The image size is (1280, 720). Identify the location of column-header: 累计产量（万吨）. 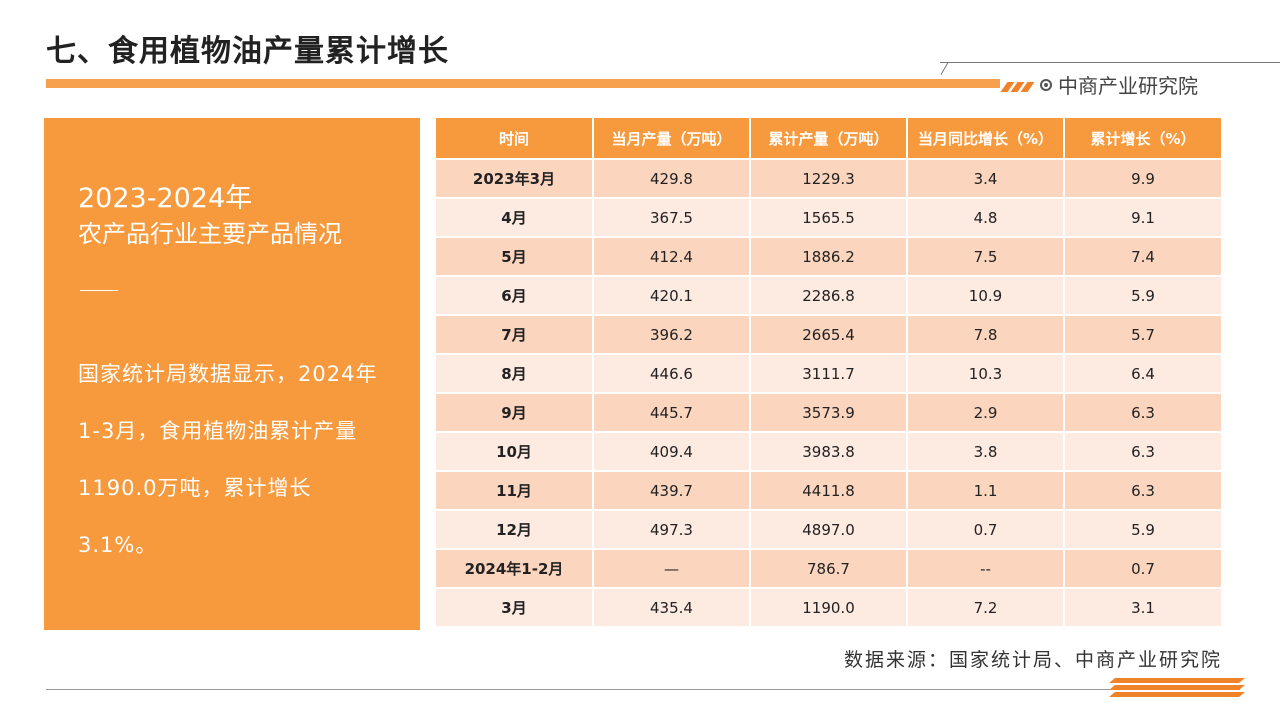
(829, 138).